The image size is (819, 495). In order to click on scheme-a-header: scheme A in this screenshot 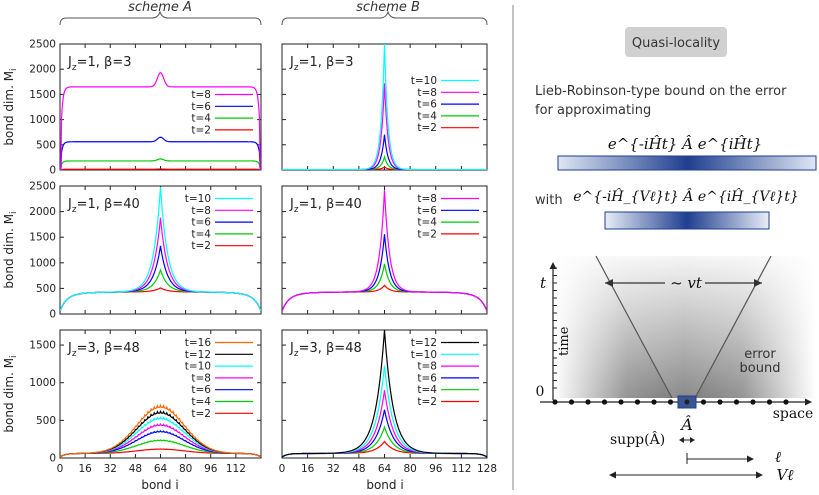, I will do `click(160, 13)`.